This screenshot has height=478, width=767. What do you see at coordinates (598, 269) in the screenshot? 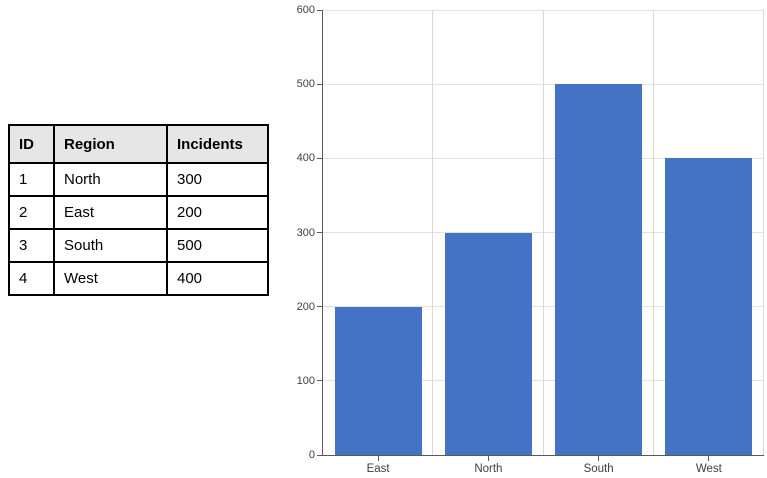
I see `bar-south` at bounding box center [598, 269].